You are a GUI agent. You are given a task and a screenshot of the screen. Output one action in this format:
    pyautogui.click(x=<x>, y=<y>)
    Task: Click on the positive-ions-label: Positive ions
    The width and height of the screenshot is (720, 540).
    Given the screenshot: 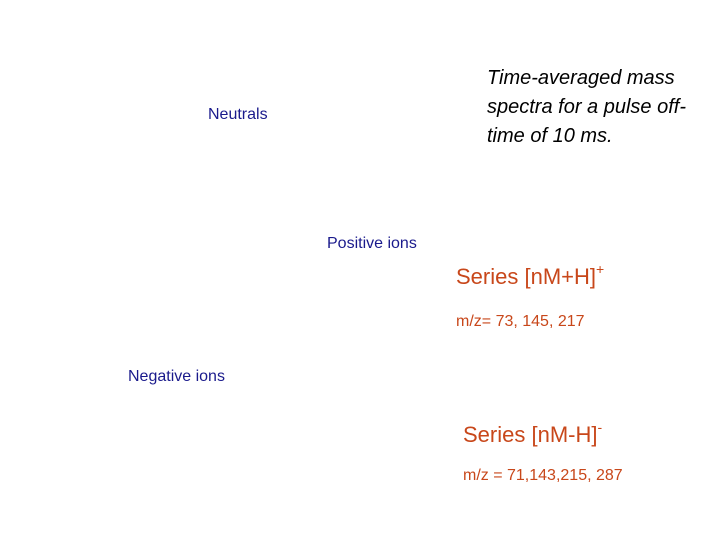 What is the action you would take?
    pyautogui.click(x=372, y=243)
    